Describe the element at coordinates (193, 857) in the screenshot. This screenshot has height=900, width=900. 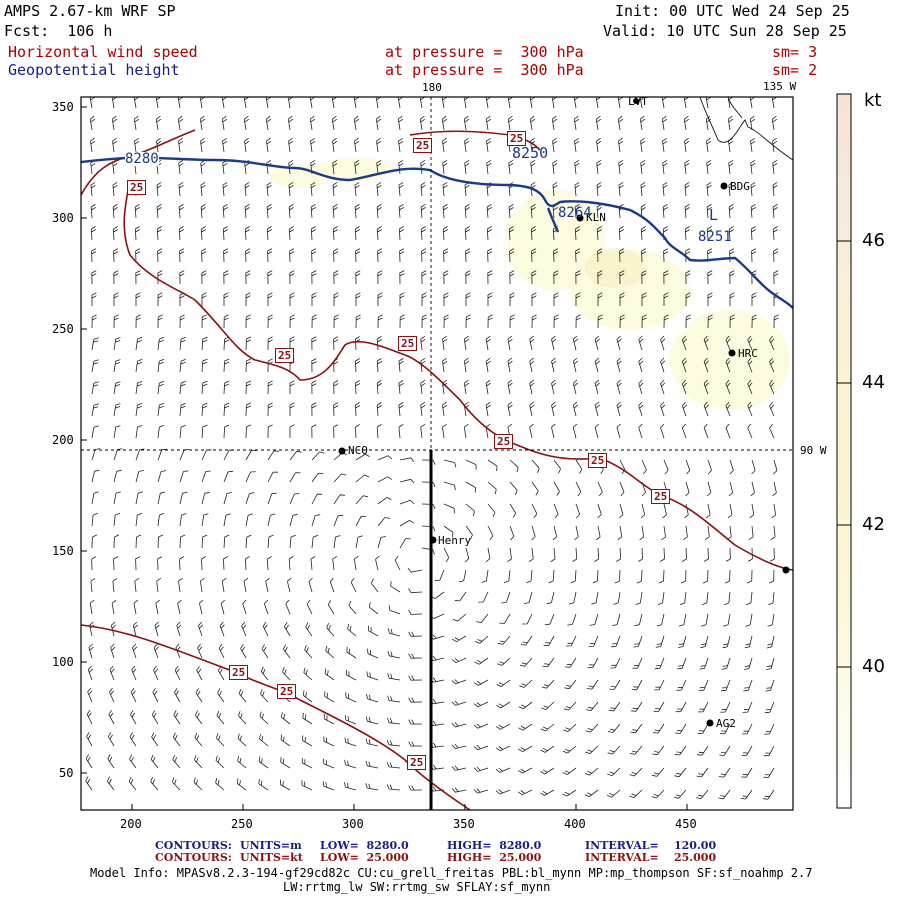
I see `footer-speed-contours: CONTOURS:` at that location.